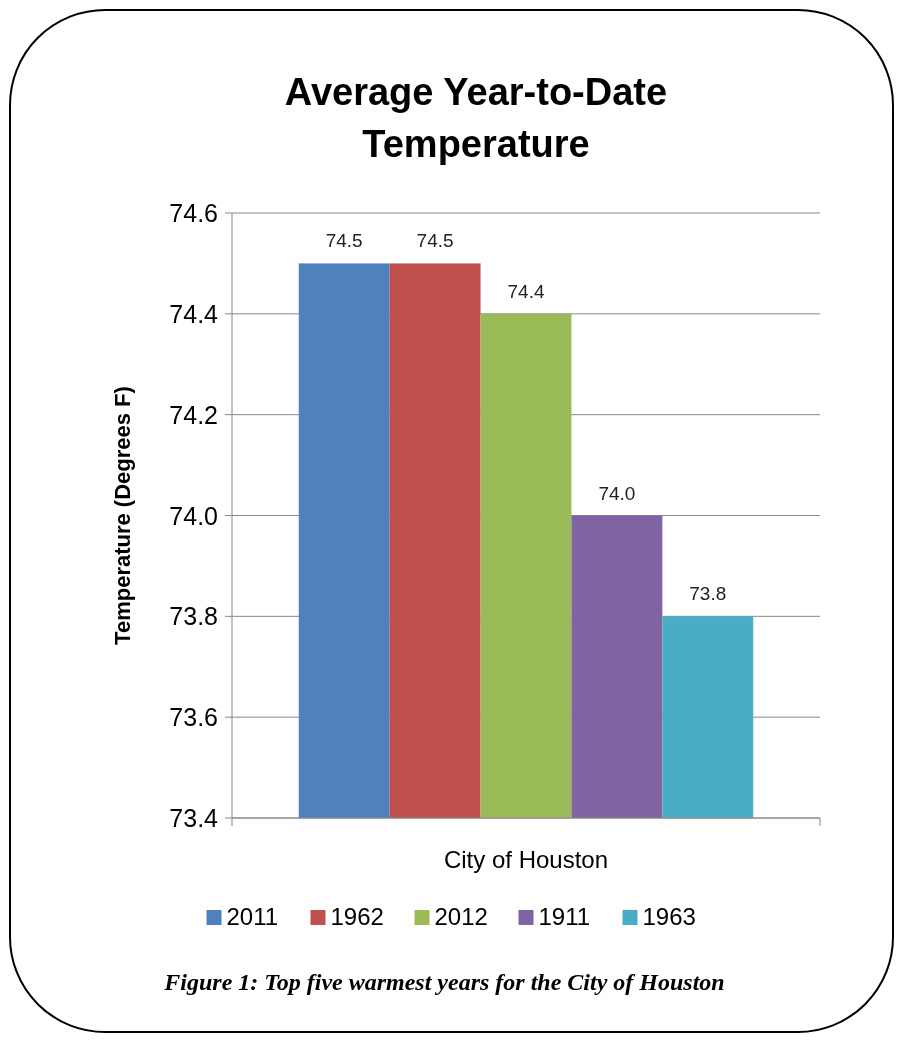  What do you see at coordinates (194, 818) in the screenshot?
I see `y-tick-label: 73.4` at bounding box center [194, 818].